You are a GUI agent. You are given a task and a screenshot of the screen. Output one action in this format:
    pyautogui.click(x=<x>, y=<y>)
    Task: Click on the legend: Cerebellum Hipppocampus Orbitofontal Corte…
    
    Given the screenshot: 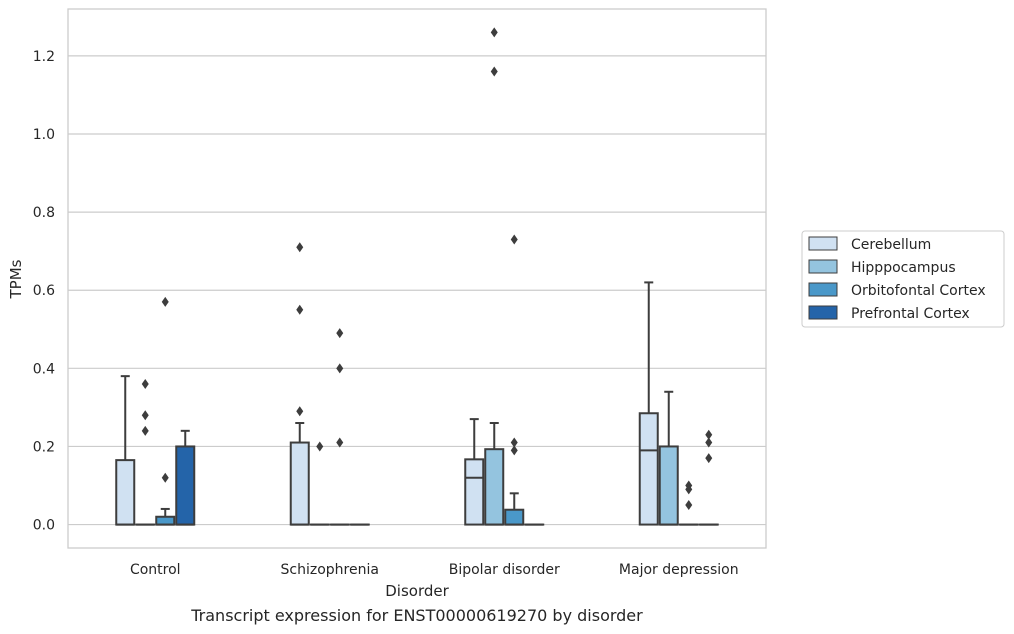 What is the action you would take?
    pyautogui.click(x=903, y=279)
    